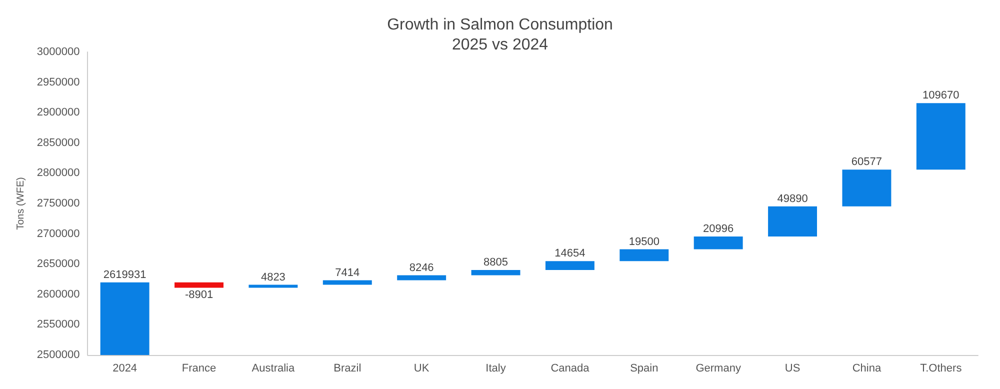 The height and width of the screenshot is (389, 1000). Describe the element at coordinates (644, 368) in the screenshot. I see `x-tick-label: Spain` at that location.